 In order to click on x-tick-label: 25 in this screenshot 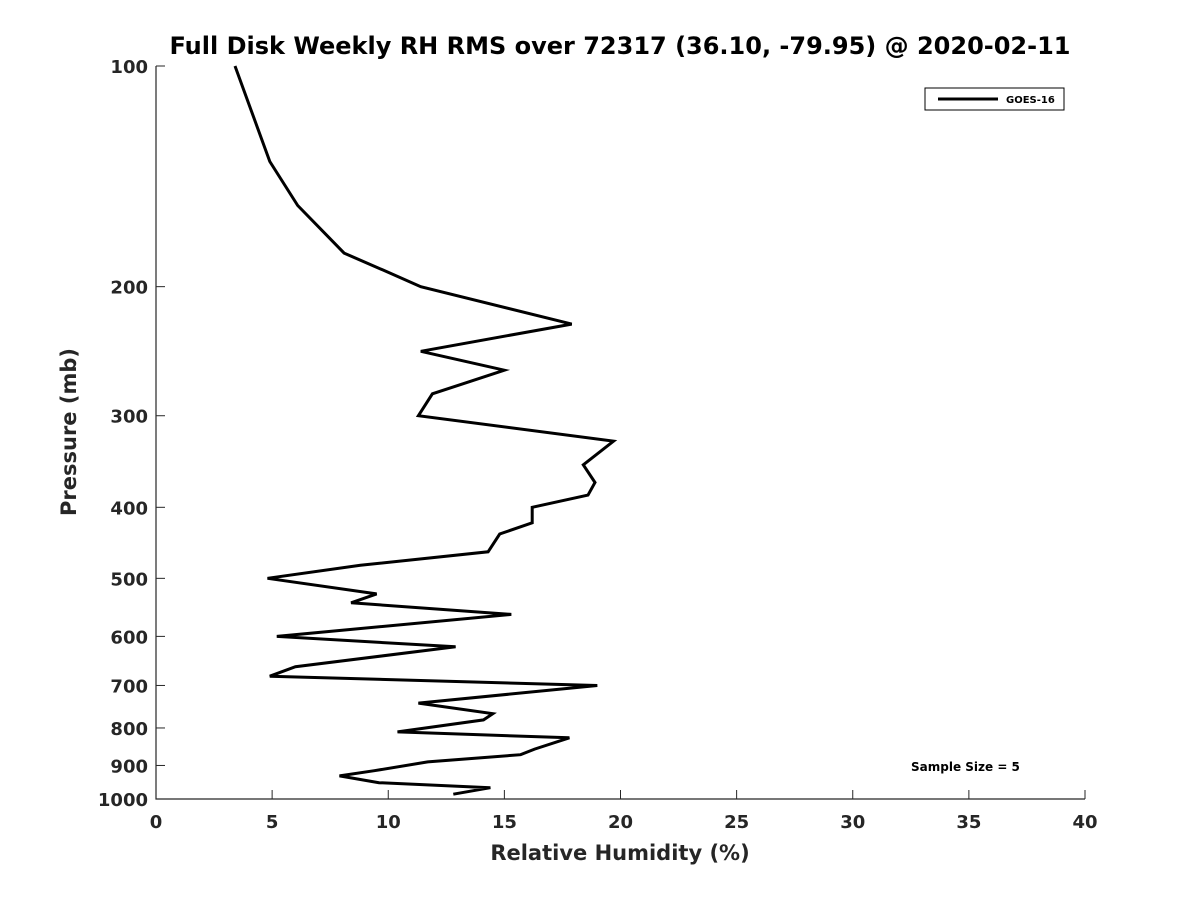, I will do `click(736, 822)`.